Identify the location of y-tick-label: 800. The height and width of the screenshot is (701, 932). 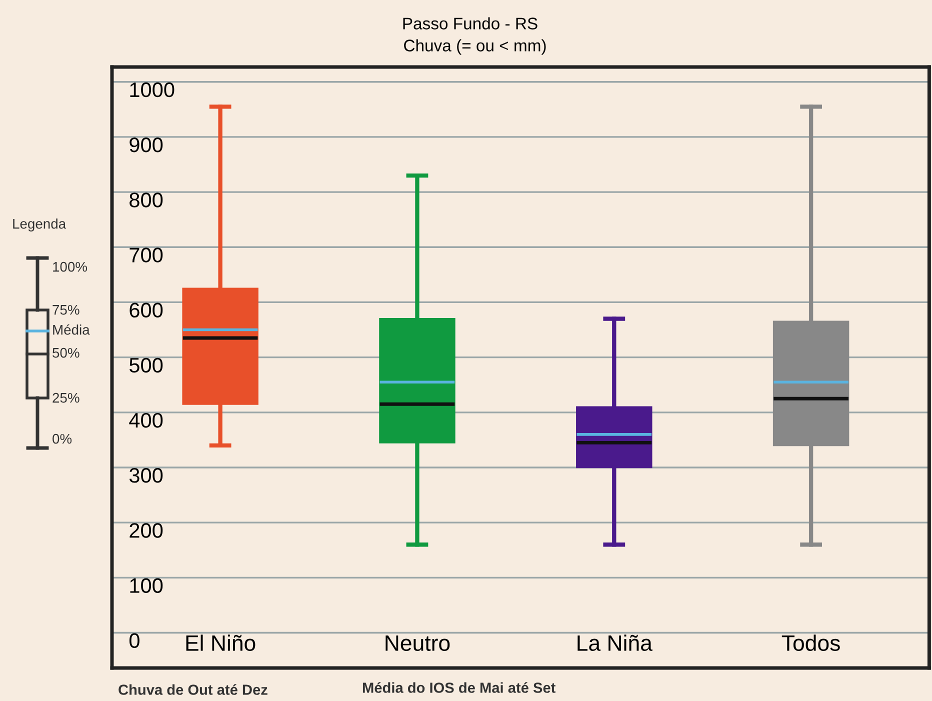
(146, 200).